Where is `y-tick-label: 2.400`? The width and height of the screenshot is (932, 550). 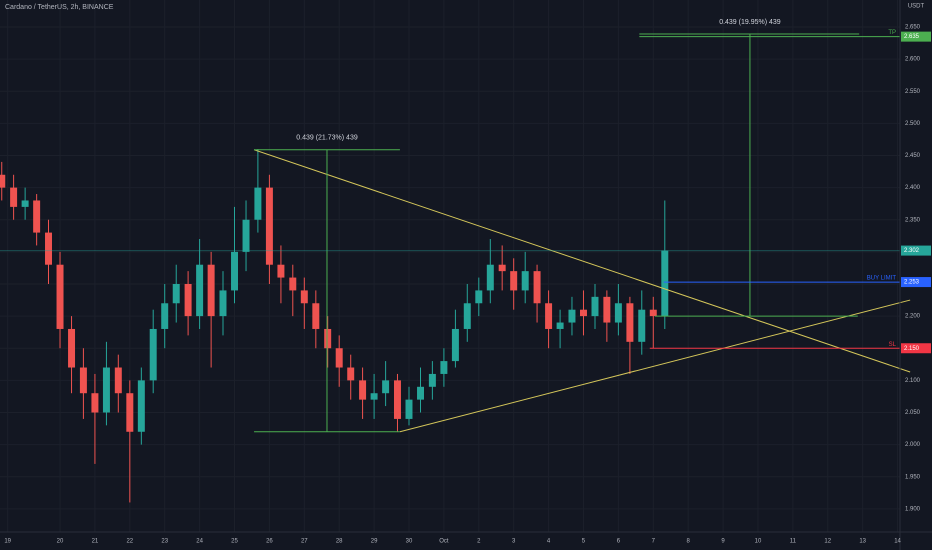 y-tick-label: 2.400 is located at coordinates (913, 188).